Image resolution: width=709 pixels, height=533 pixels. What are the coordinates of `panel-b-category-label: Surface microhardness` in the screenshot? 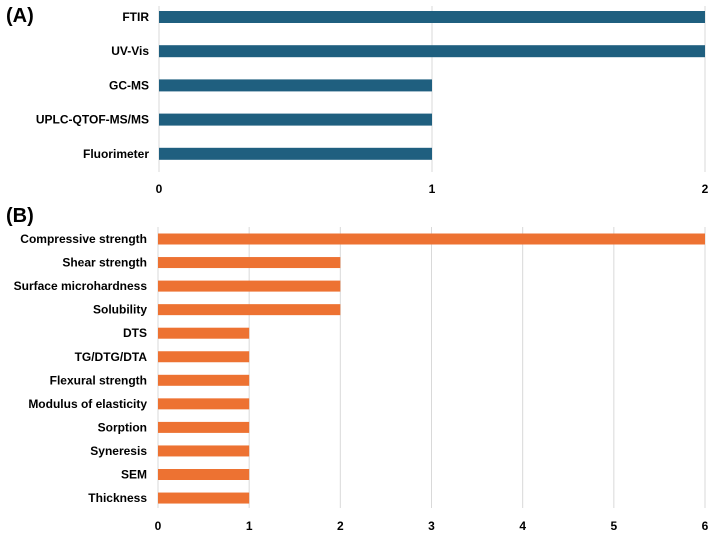 It's located at (81, 286).